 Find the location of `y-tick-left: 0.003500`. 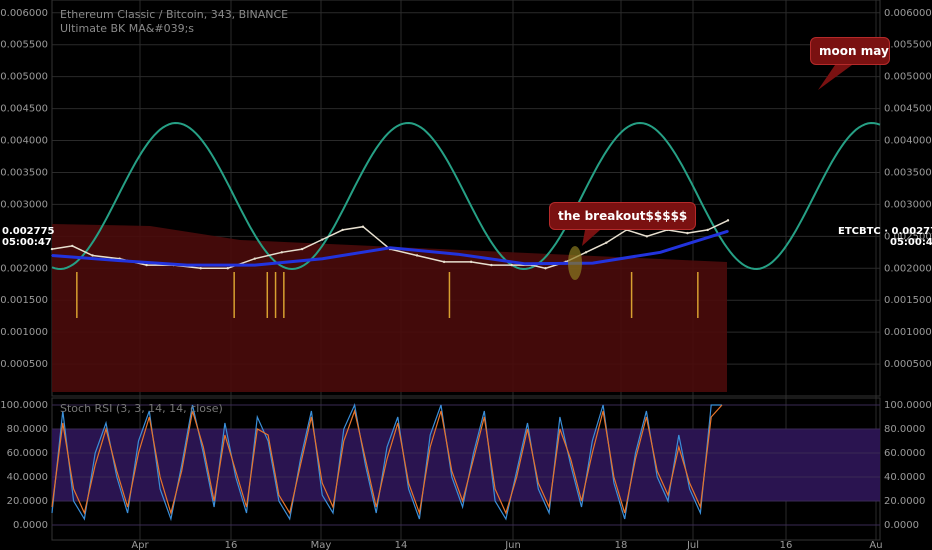

y-tick-left: 0.003500 is located at coordinates (24, 172).